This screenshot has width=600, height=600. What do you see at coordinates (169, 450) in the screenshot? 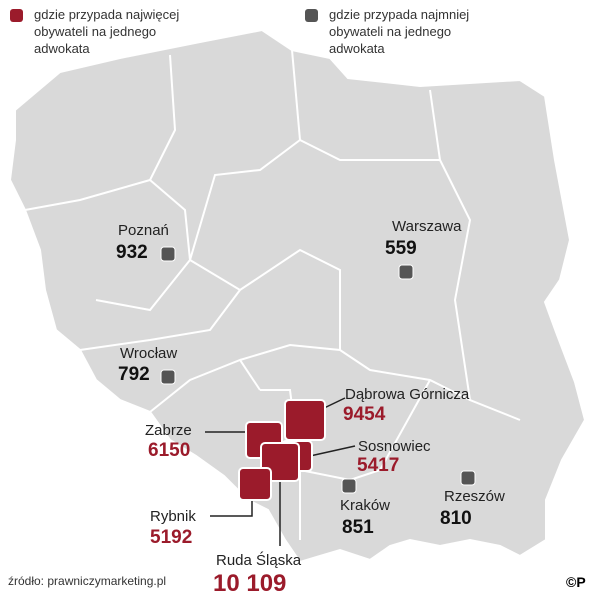
I see `city-value: 6150` at bounding box center [169, 450].